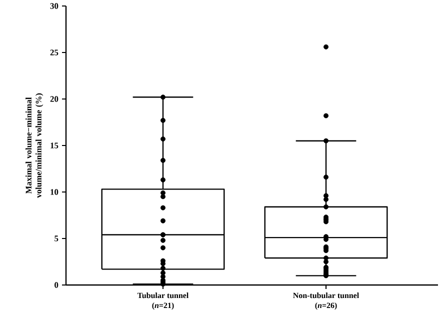 Image resolution: width=440 pixels, height=323 pixels. What do you see at coordinates (54, 6) in the screenshot?
I see `y-tick-label: 30` at bounding box center [54, 6].